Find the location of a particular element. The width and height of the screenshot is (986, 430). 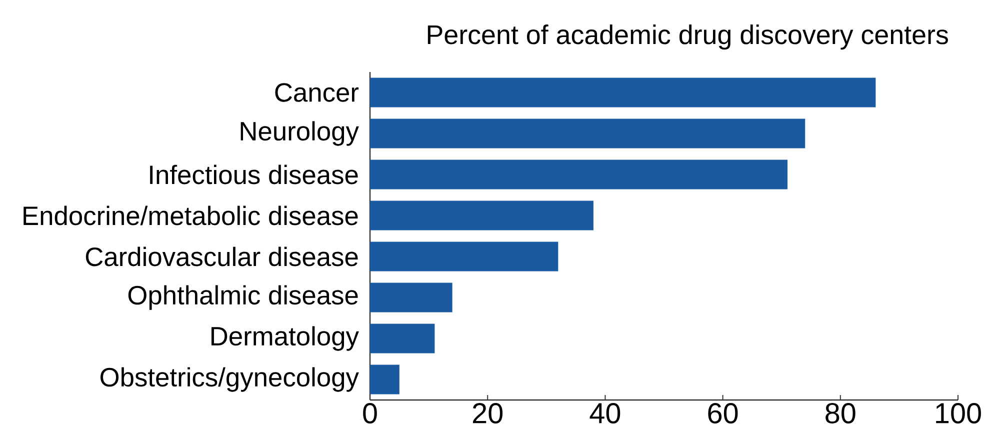

y-tick-label: Infectious disease is located at coordinates (254, 174).